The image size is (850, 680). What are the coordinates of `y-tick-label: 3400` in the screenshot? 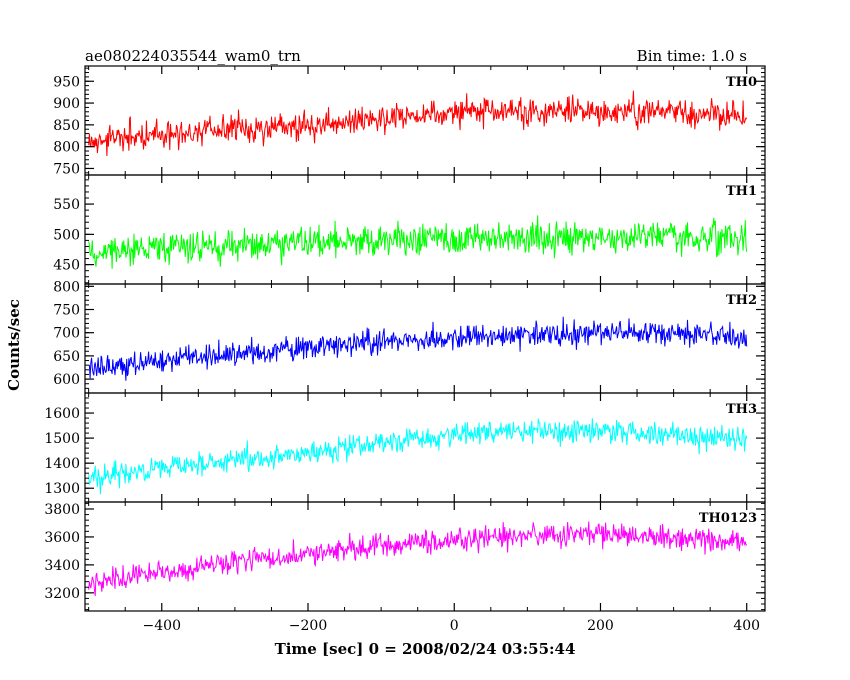 It's located at (62, 566).